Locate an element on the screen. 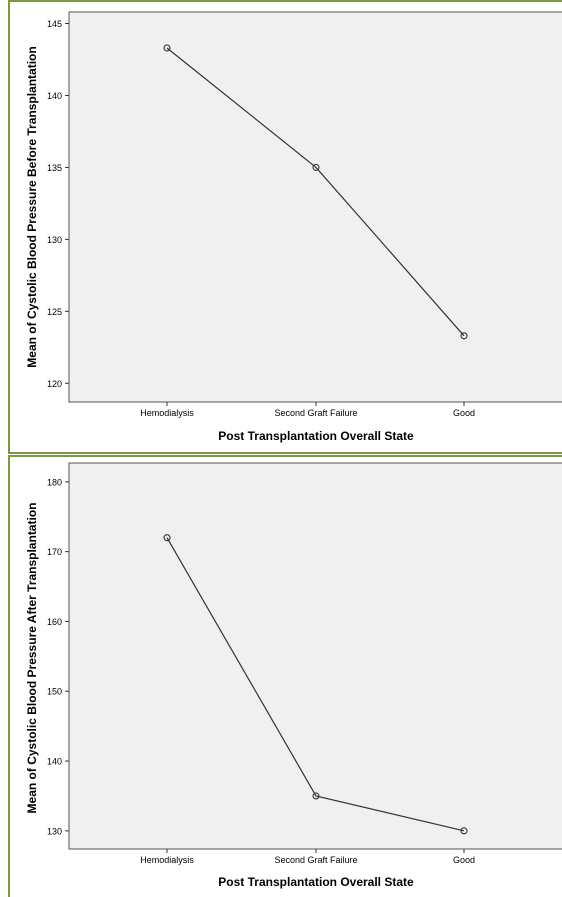 The width and height of the screenshot is (562, 897). y-axis: 130 140 150 160 170 180 is located at coordinates (58, 656).